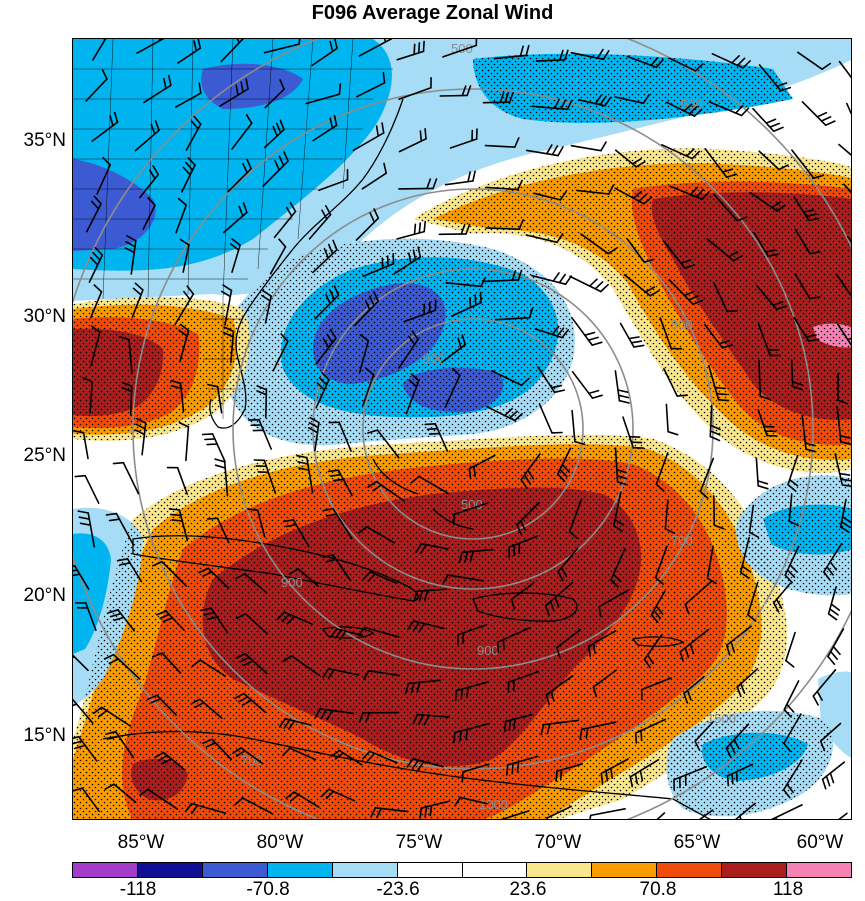 This screenshot has height=901, width=865. Describe the element at coordinates (33, 317) in the screenshot. I see `lat-label-30n: 30°N` at that location.